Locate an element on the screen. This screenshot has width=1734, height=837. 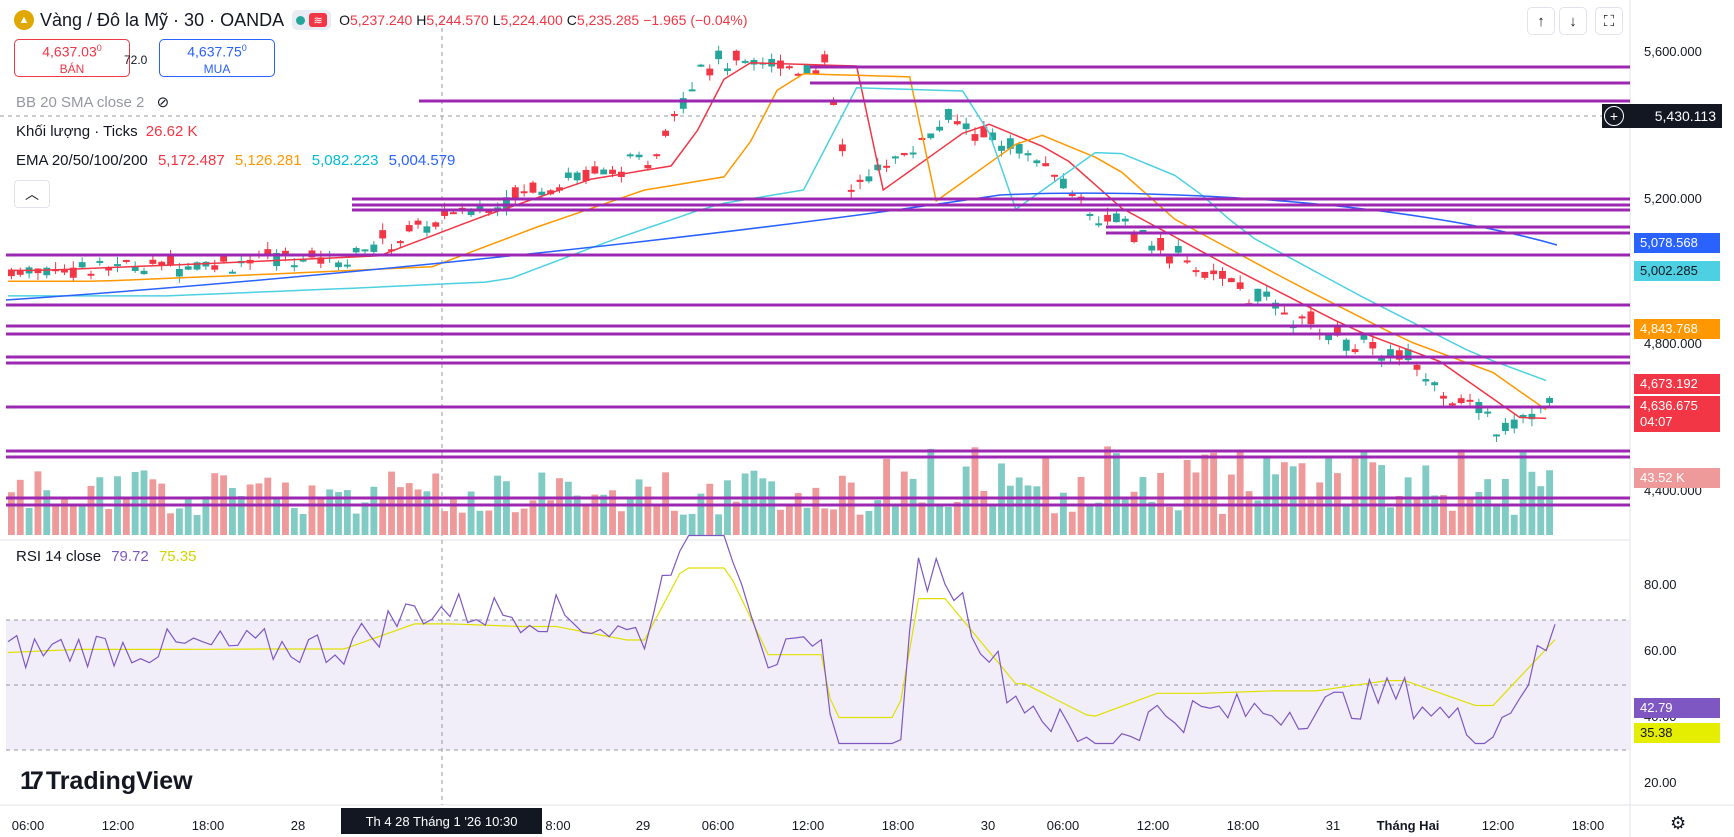
settings-gear-icon: ⚙ is located at coordinates (1678, 823).